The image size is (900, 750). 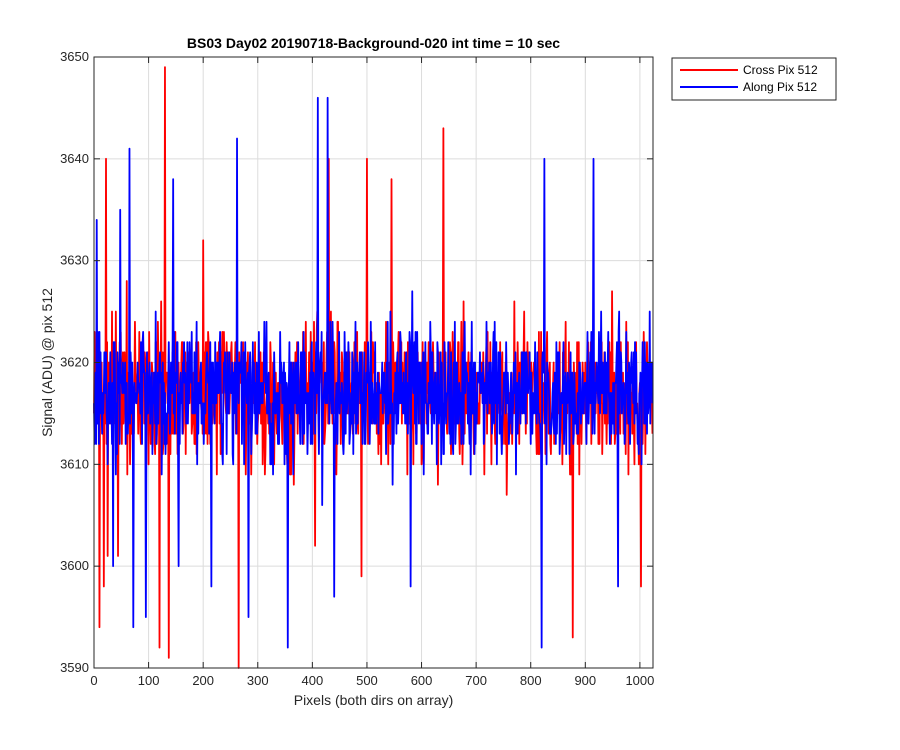 I want to click on x-tick-label: 0, so click(x=93, y=680).